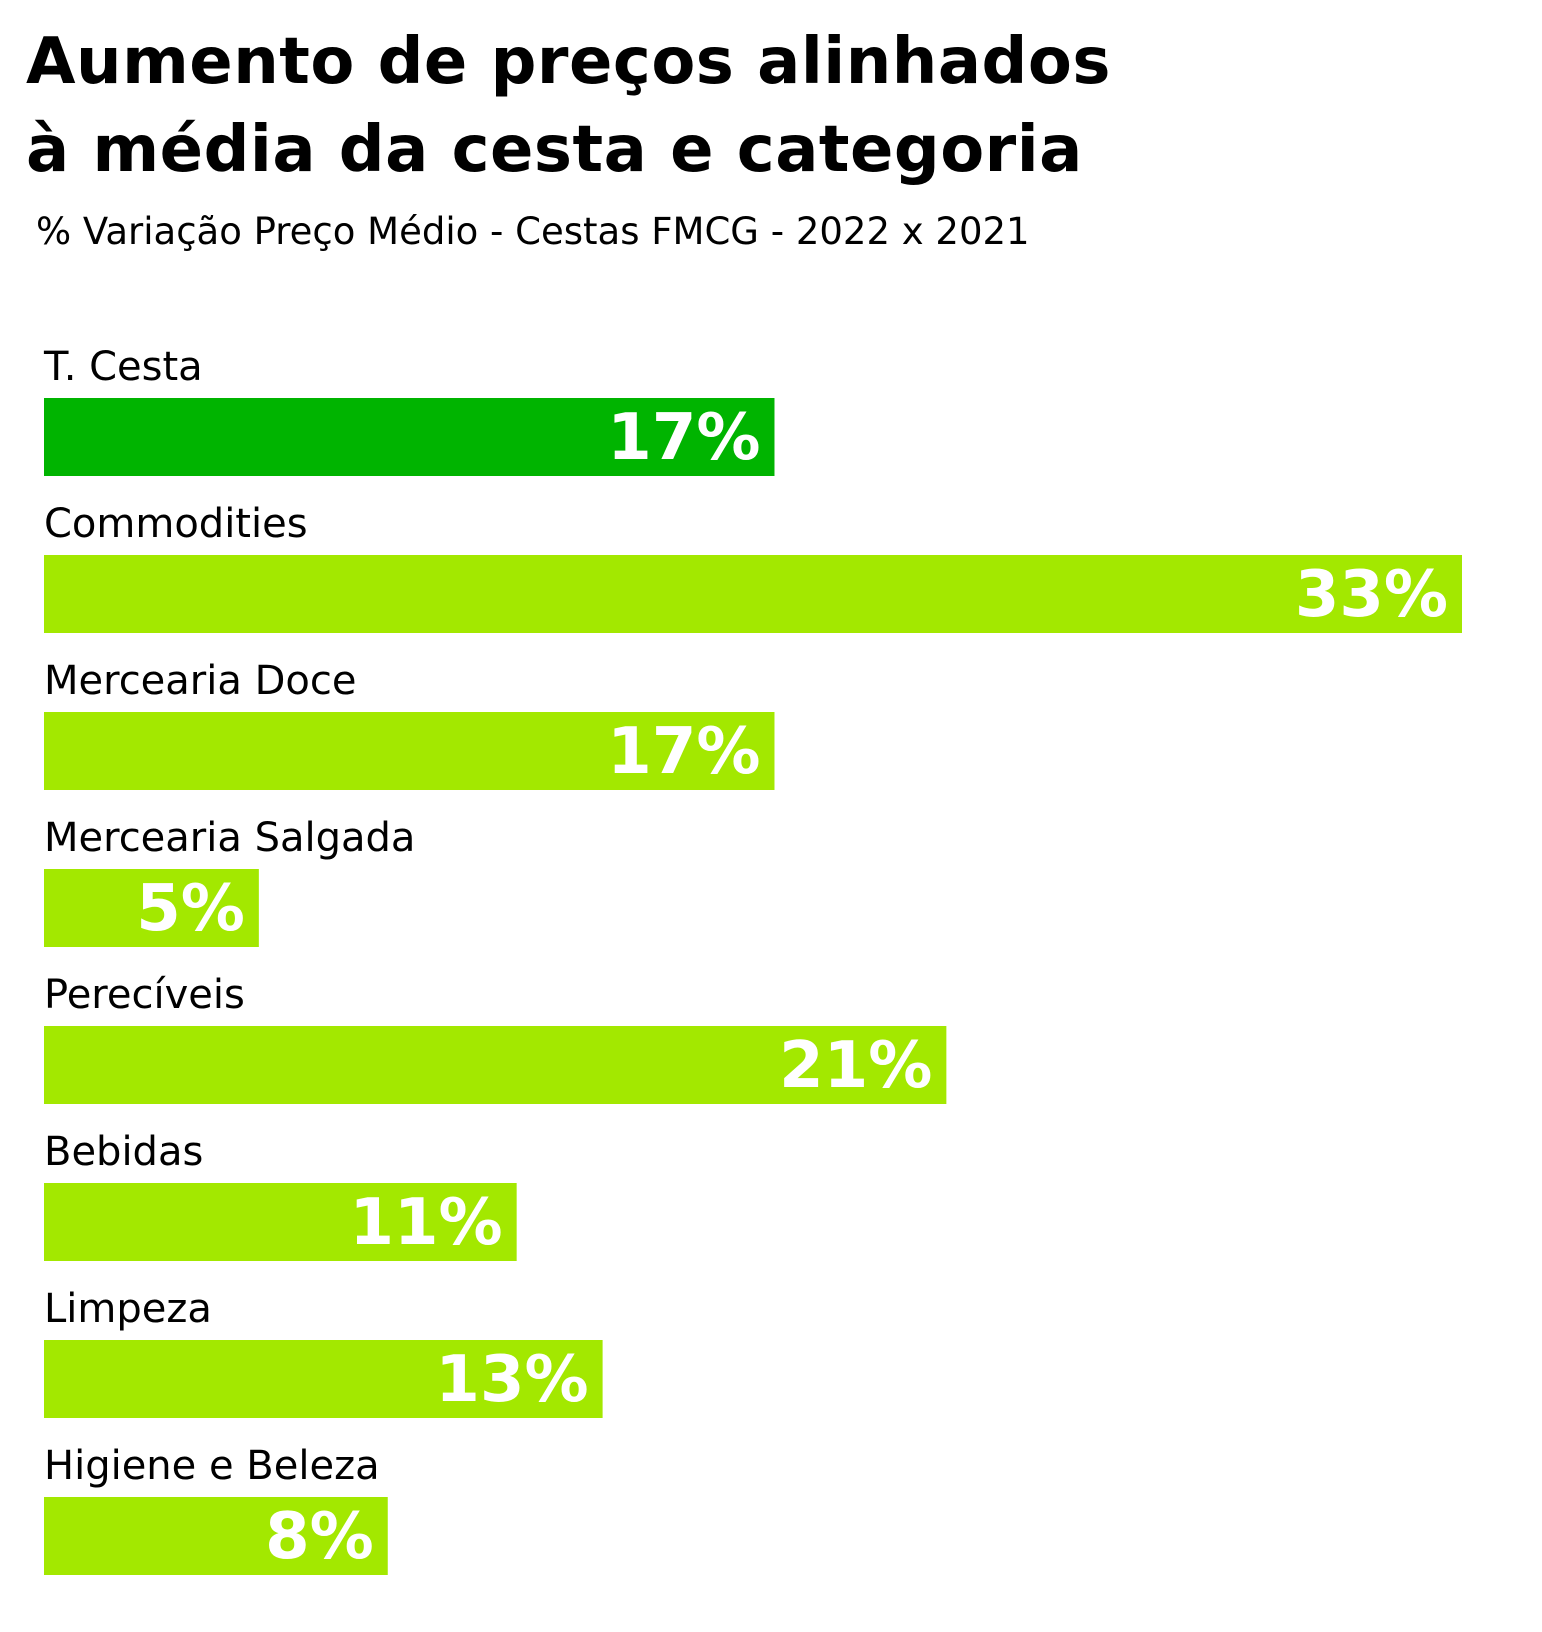  I want to click on bar-value-label: 11%, so click(425, 1223).